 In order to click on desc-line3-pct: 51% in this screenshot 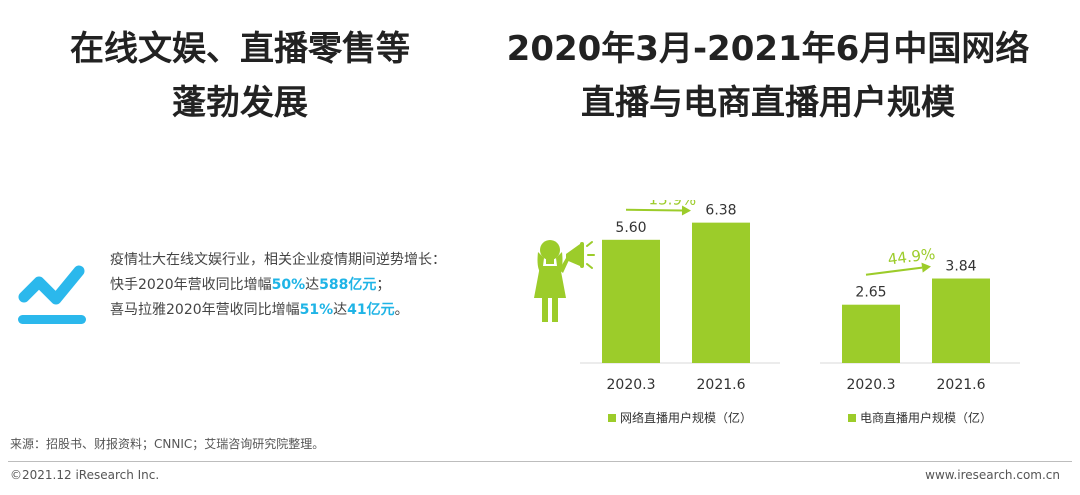, I will do `click(316, 310)`.